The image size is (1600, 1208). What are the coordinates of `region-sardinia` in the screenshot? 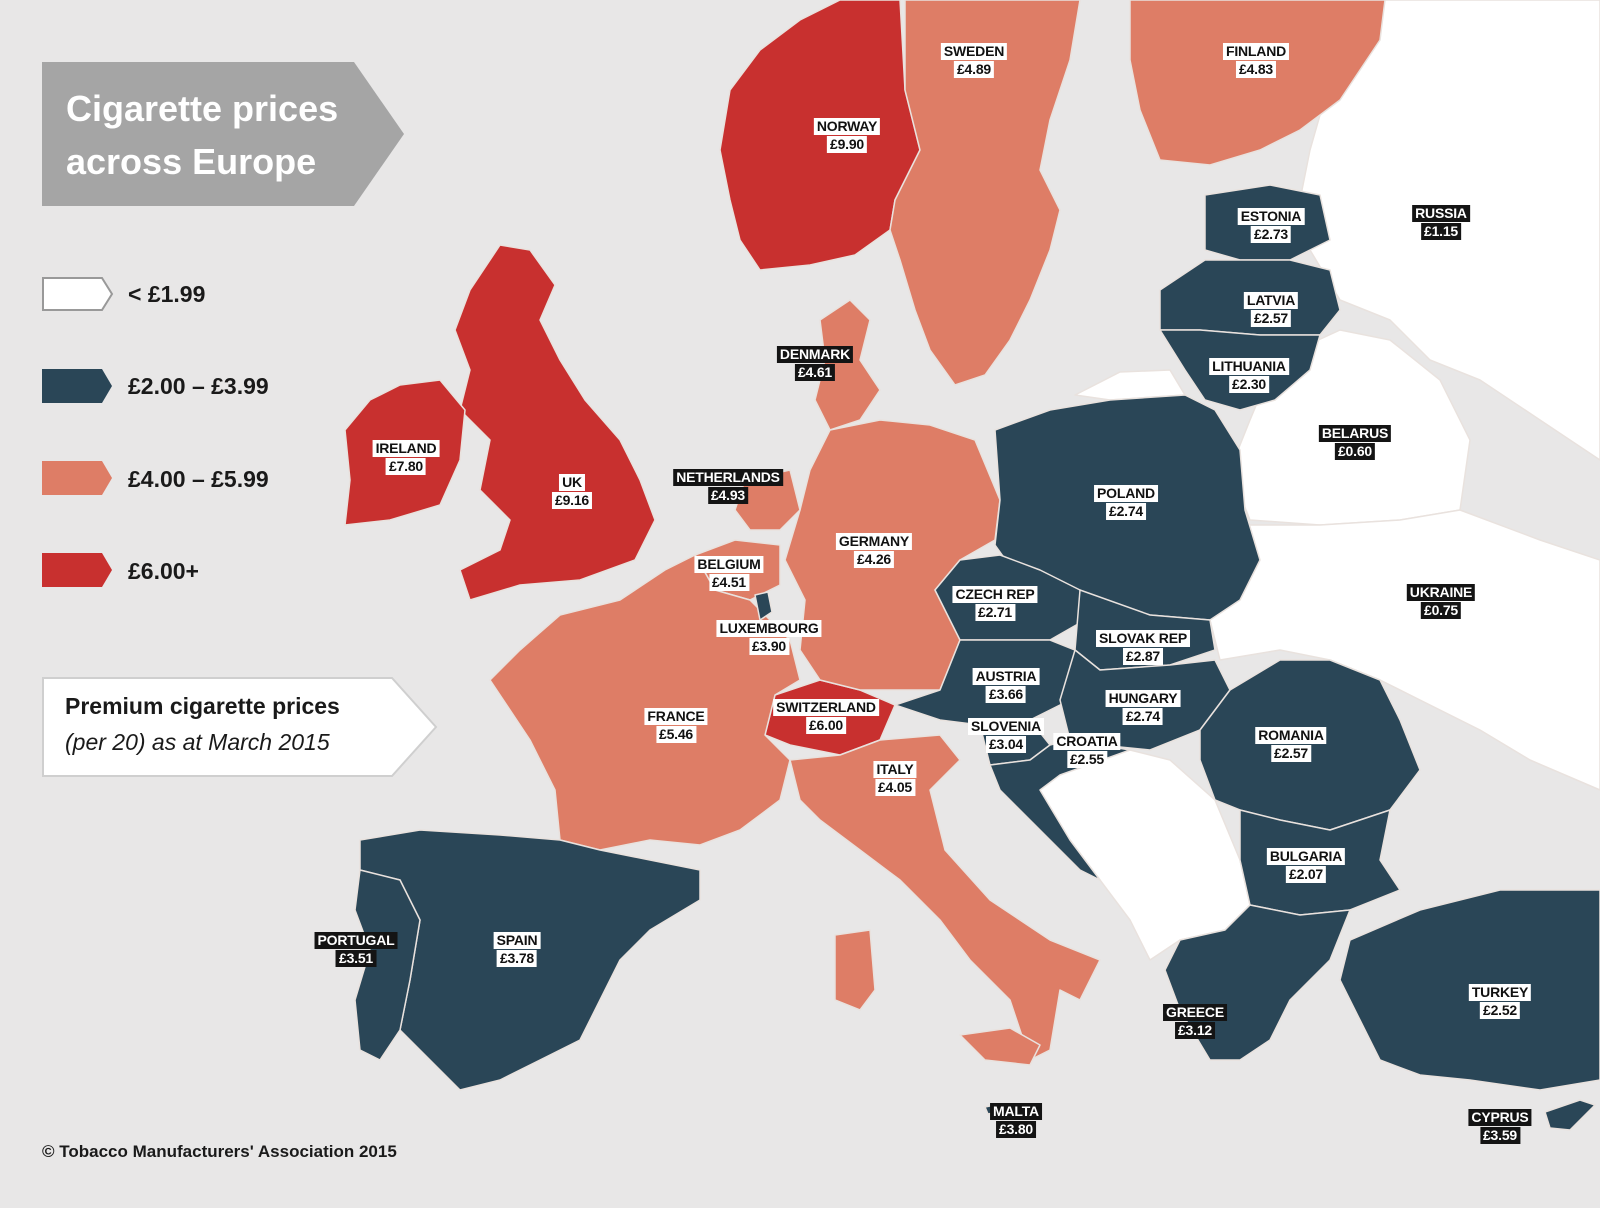 It's located at (855, 970).